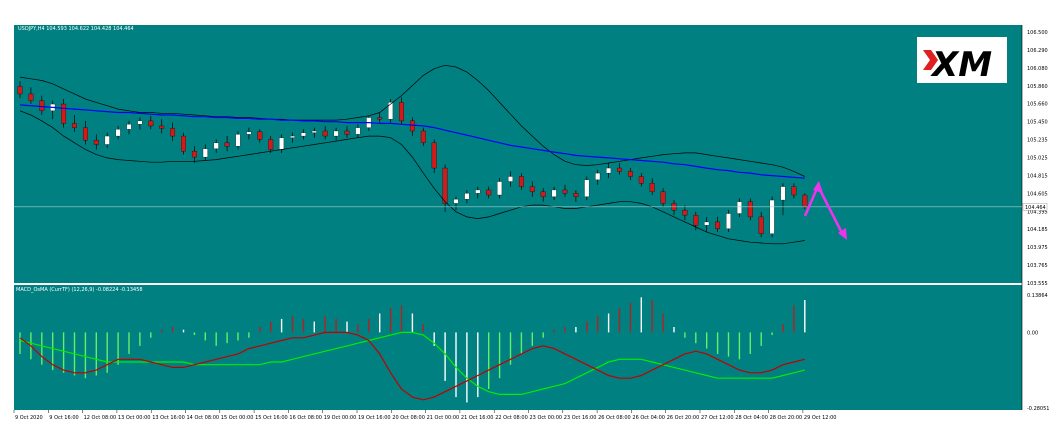  Describe the element at coordinates (168, 418) in the screenshot. I see `time-tick-label: 13 Oct 16:00` at that location.